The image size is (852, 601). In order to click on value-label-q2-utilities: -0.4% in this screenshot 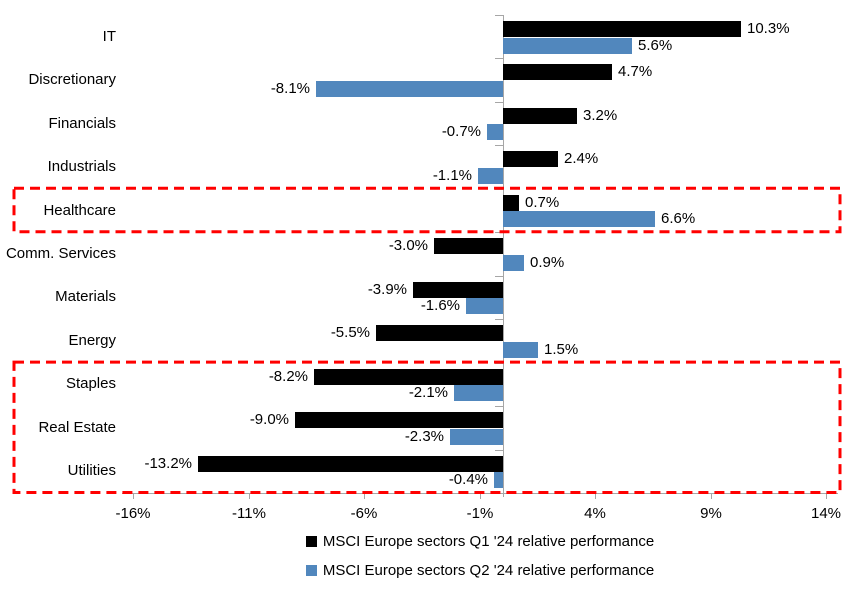, I will do `click(468, 480)`.